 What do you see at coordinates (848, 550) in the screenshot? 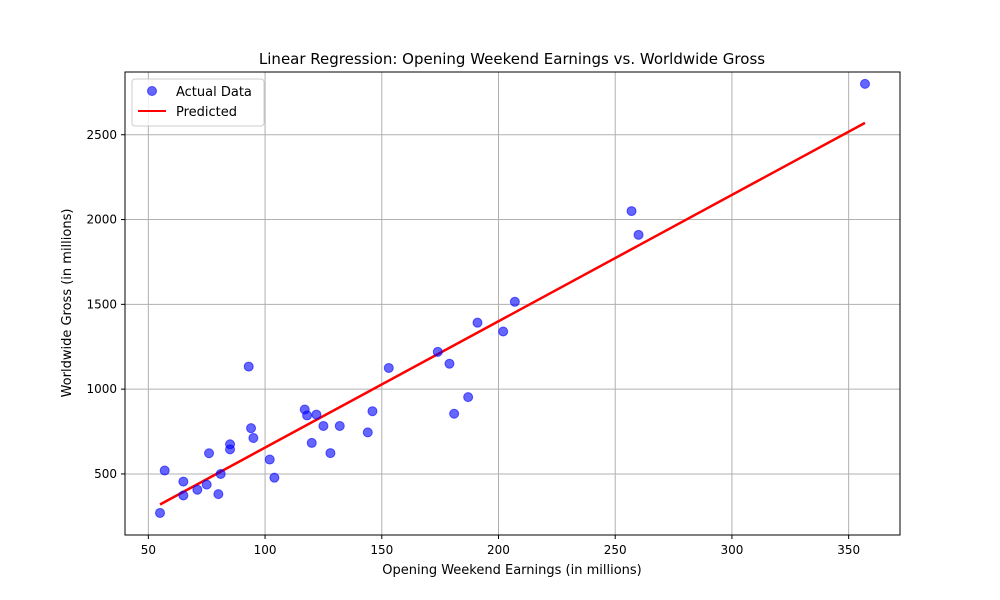
I see `x-tick-label: 350` at bounding box center [848, 550].